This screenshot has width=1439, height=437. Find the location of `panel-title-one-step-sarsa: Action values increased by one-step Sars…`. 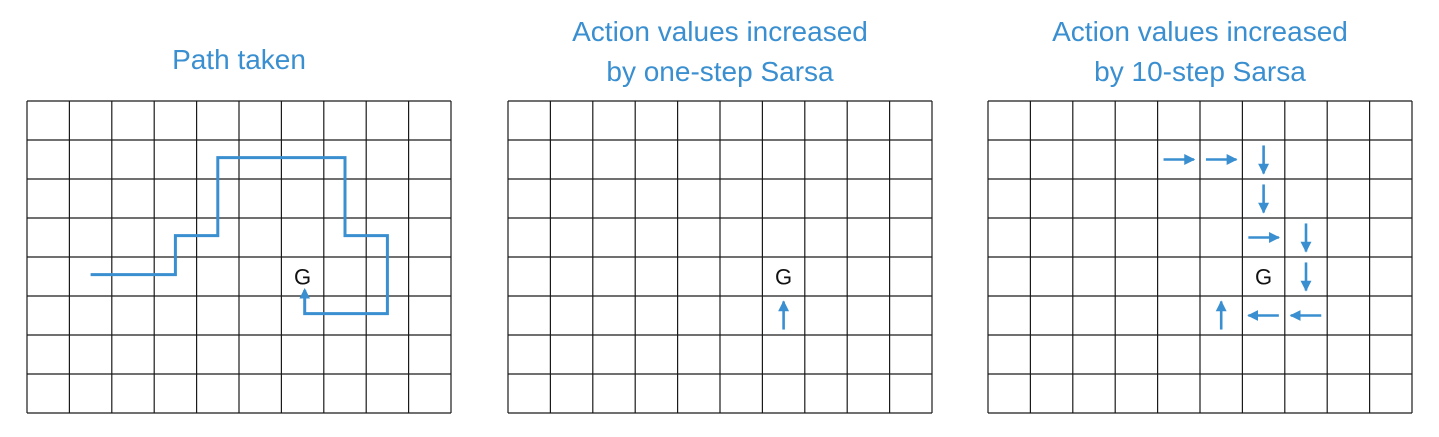

panel-title-one-step-sarsa: Action values increased by one-step Sars… is located at coordinates (720, 51).